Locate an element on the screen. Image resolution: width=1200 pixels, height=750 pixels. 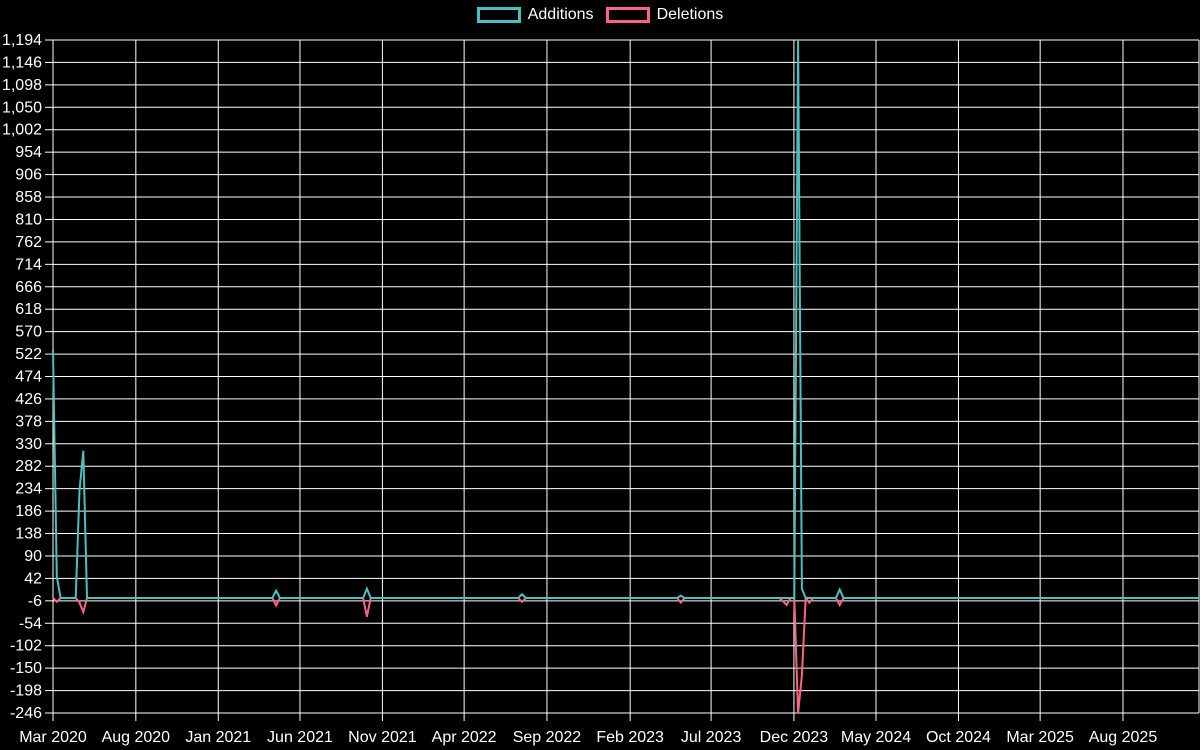
y-tick-label: 954 is located at coordinates (28, 152).